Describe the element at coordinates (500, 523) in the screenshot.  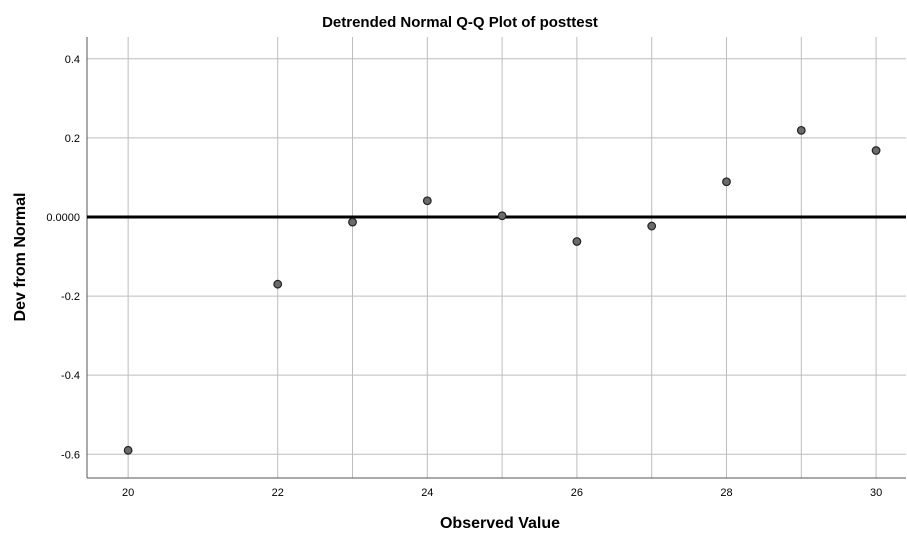
I see `x-axis-title: Observed Value` at that location.